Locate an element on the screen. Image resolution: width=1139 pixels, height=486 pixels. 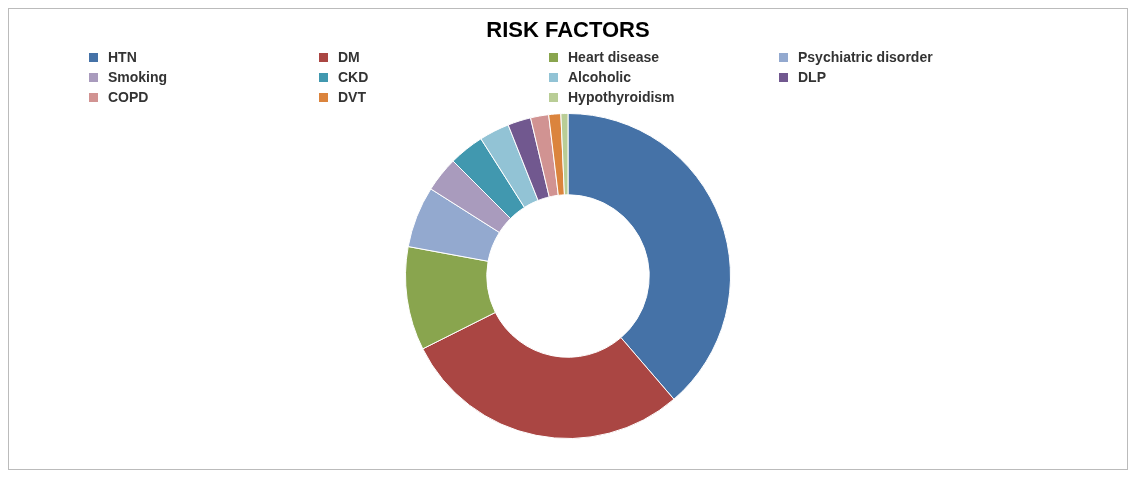
legend-label: HTN is located at coordinates (122, 57).